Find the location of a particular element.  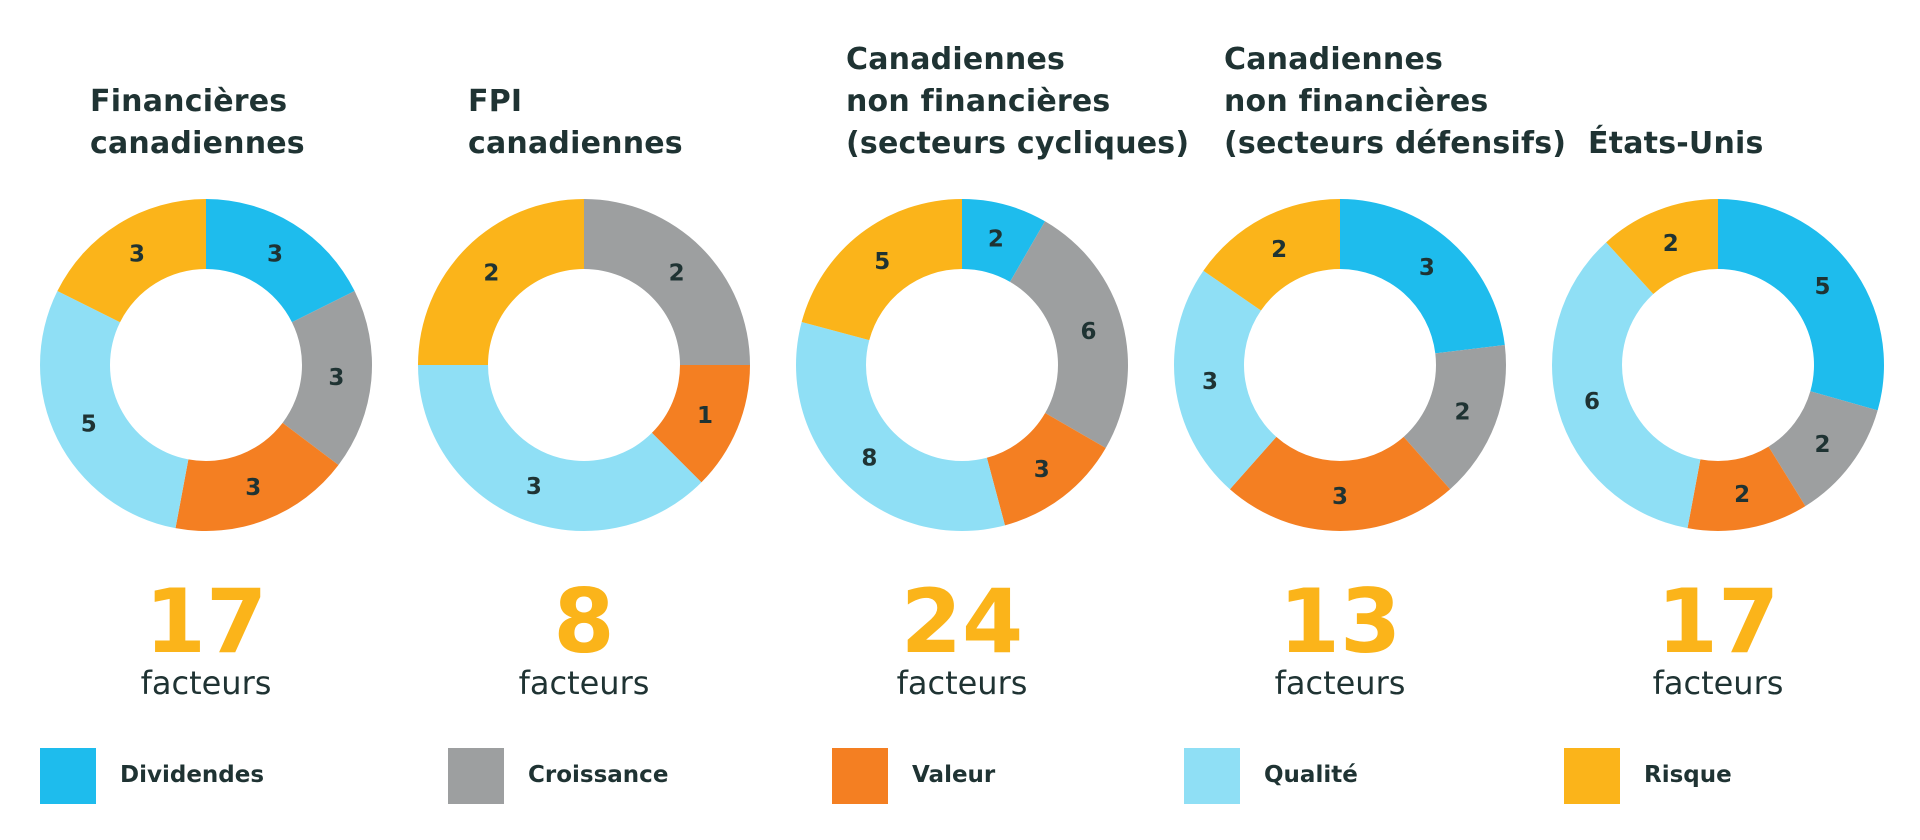

legend-label: Dividendes is located at coordinates (192, 775).